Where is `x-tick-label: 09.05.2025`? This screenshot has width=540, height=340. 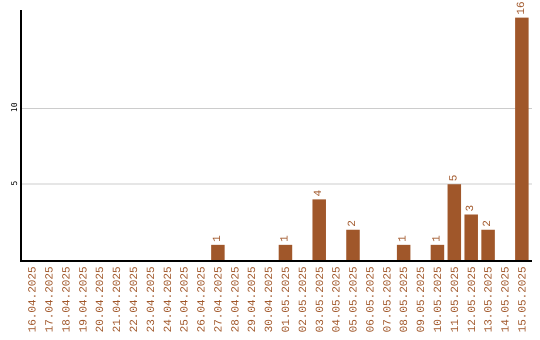 x-tick-label: 09.05.2025 is located at coordinates (422, 299).